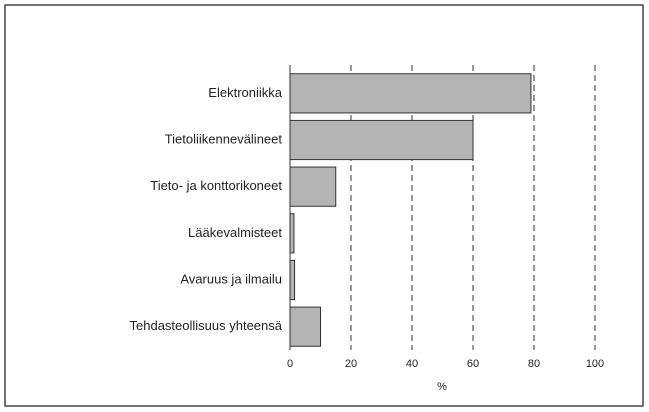  I want to click on y-tick-label: Tieto- ja konttorikoneet, so click(216, 185).